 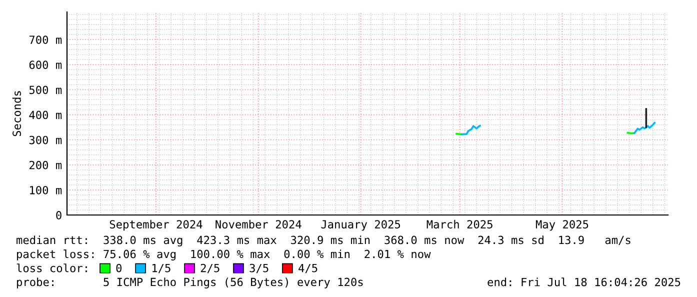 What do you see at coordinates (584, 282) in the screenshot?
I see `text: end: Fri Jul 18 16:04:26 2025` at bounding box center [584, 282].